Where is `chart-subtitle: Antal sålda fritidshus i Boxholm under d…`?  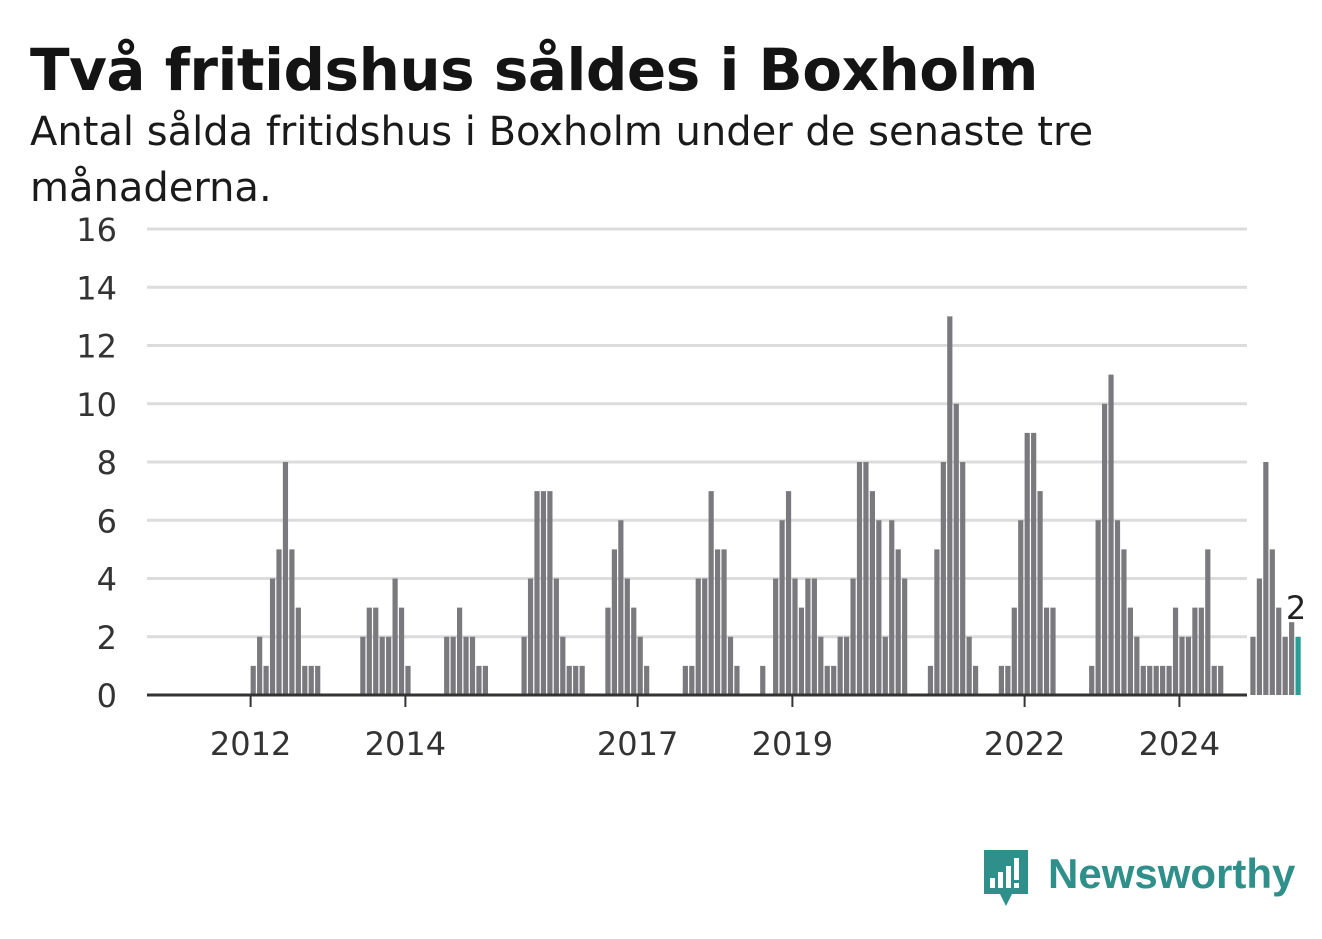 chart-subtitle: Antal sålda fritidshus i Boxholm under d… is located at coordinates (562, 160).